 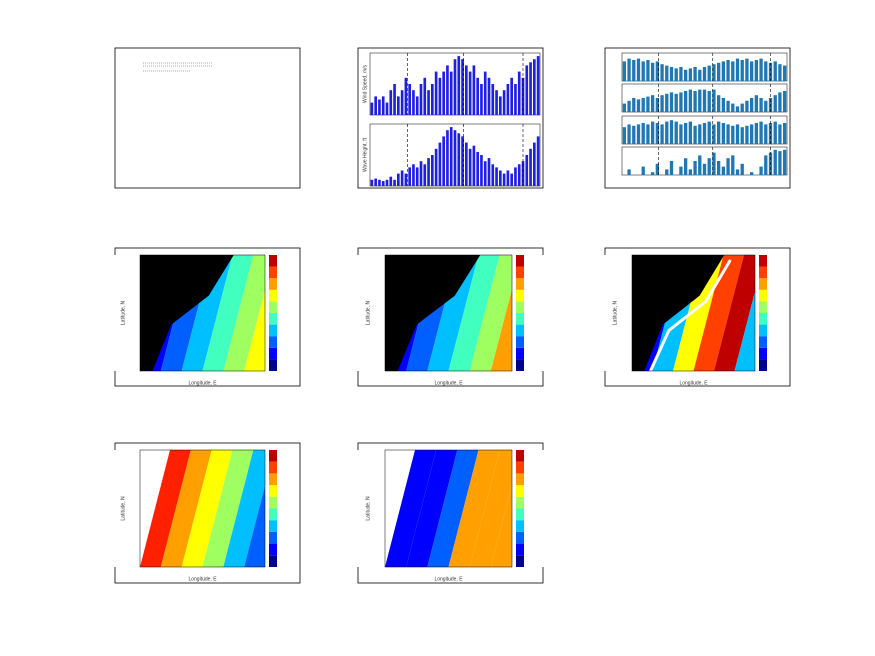 What do you see at coordinates (678, 313) in the screenshot?
I see `land` at bounding box center [678, 313].